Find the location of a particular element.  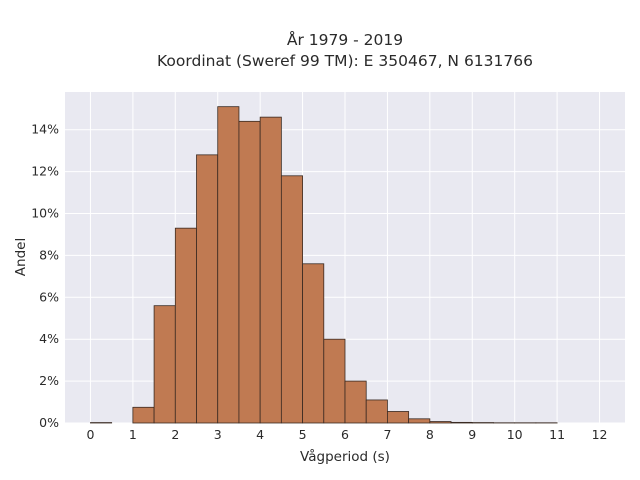

x-tick-label: 7 is located at coordinates (387, 434).